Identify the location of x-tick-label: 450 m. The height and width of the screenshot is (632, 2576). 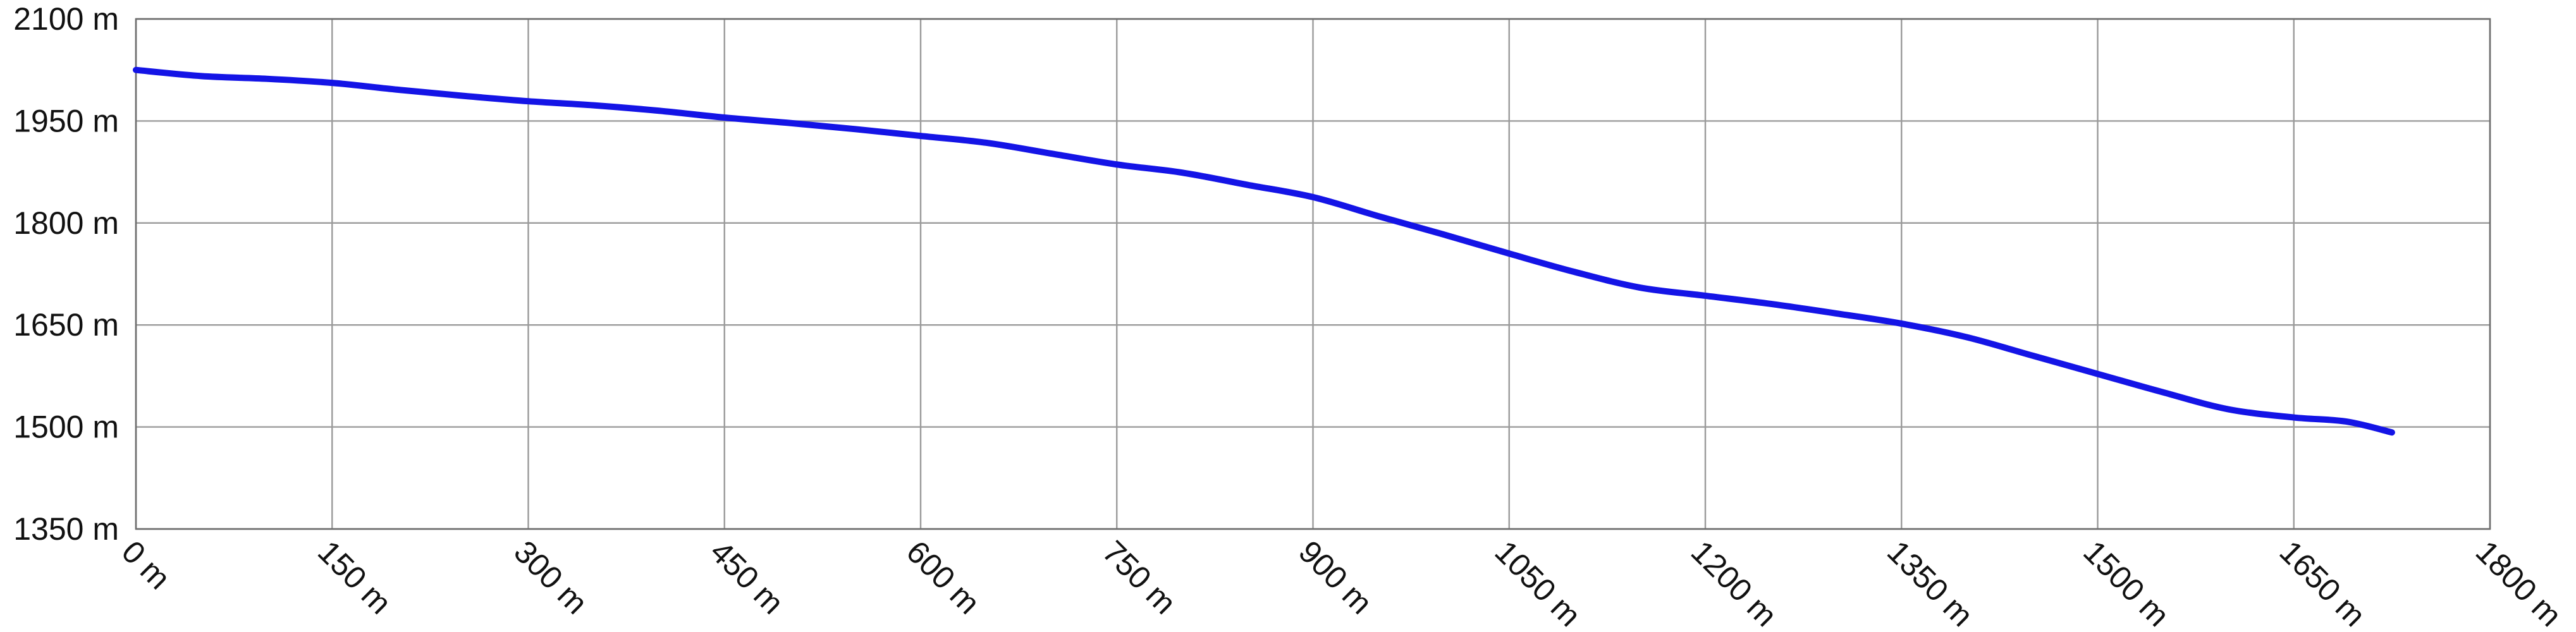
(747, 577).